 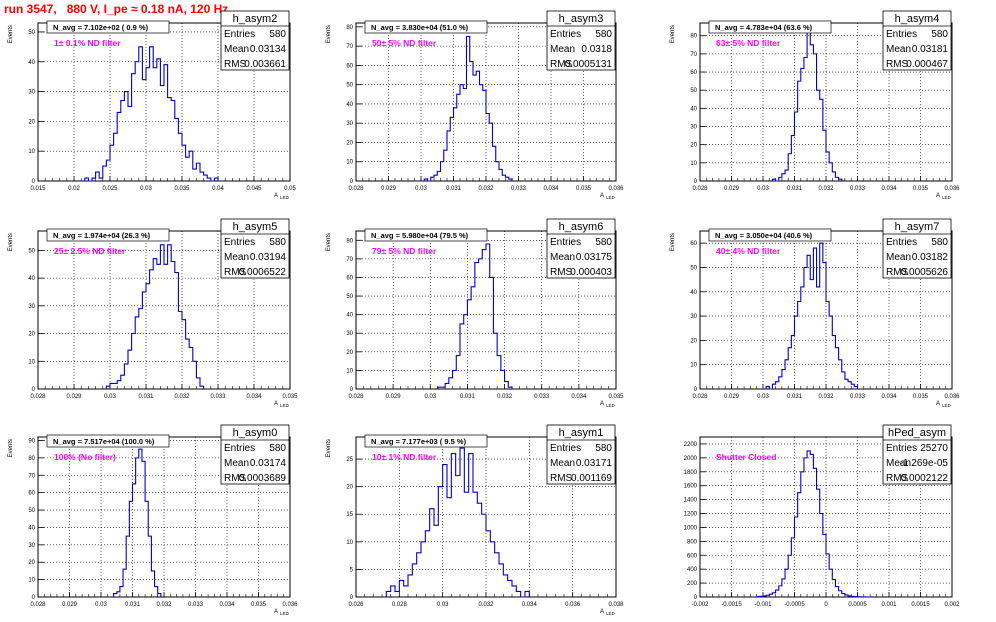 I want to click on navg-label: N_avg = 5.980e+04 (79.5 %), so click(x=420, y=235).